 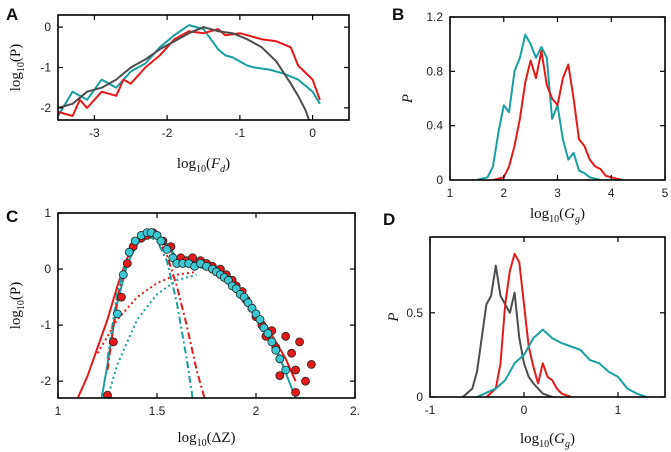 What do you see at coordinates (203, 165) in the screenshot?
I see `x-axis-label: log10(Fd)` at bounding box center [203, 165].